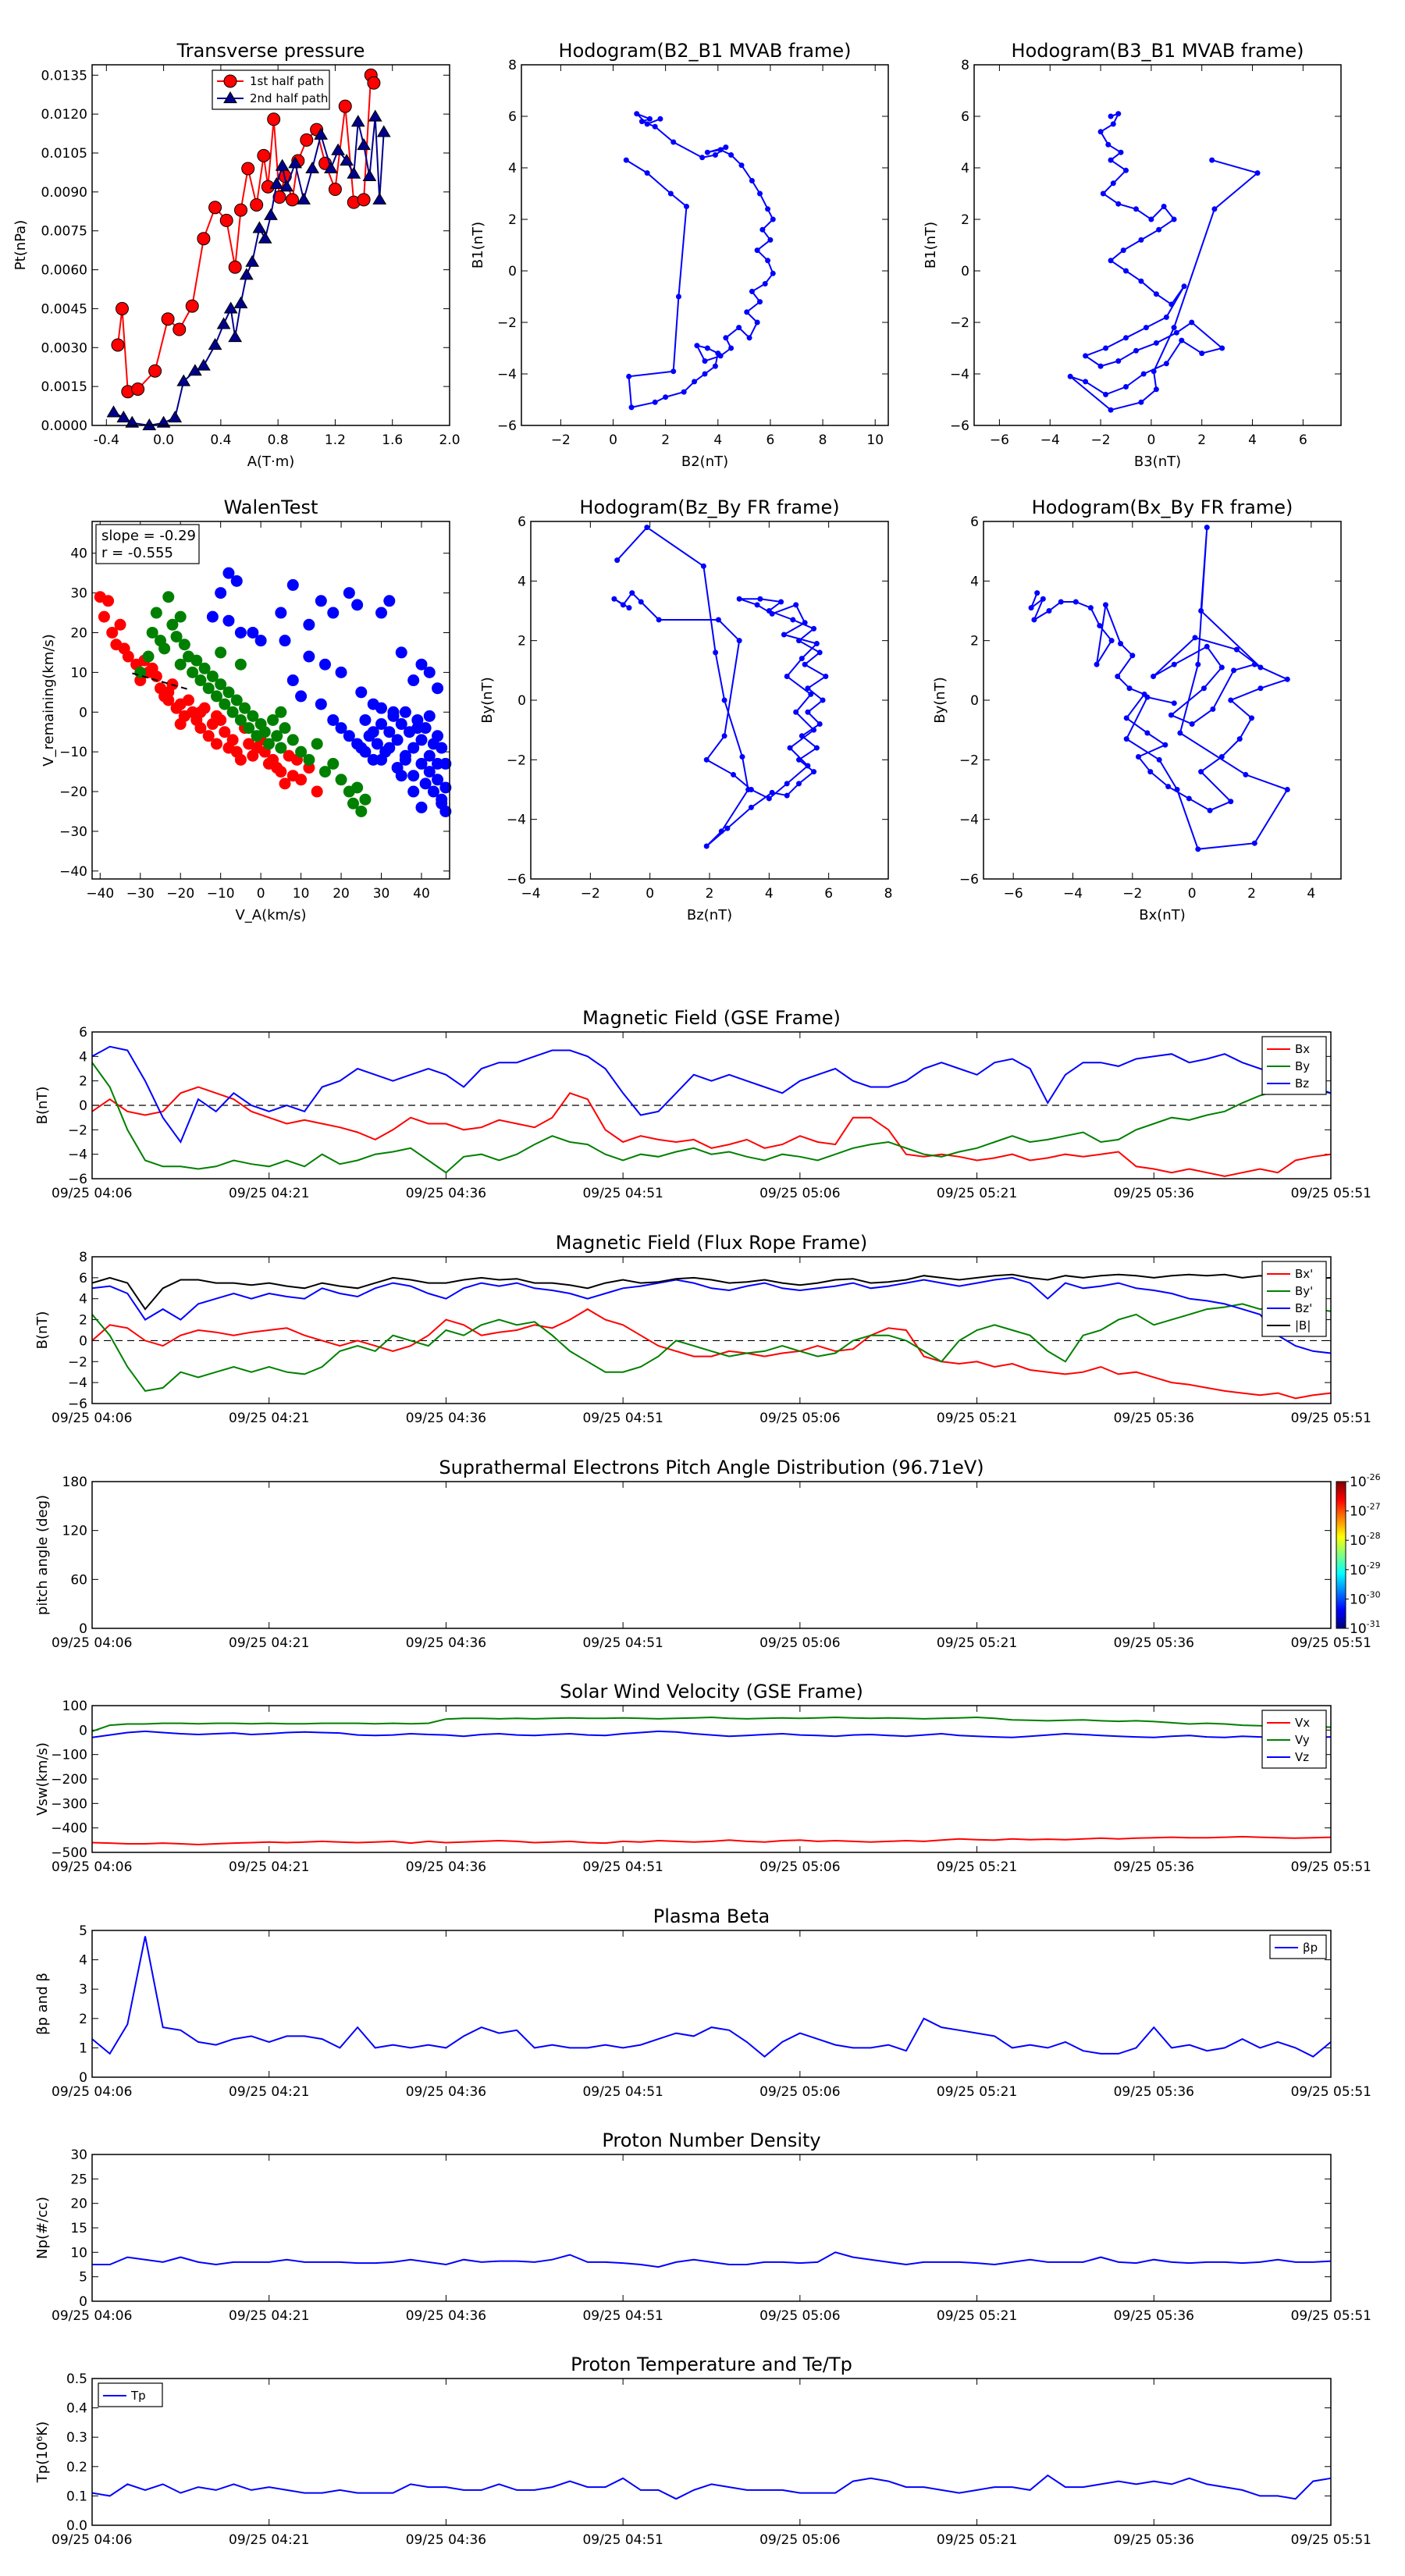  What do you see at coordinates (92, 1418) in the screenshot?
I see `time-tick-label: 09/25 04:06` at bounding box center [92, 1418].